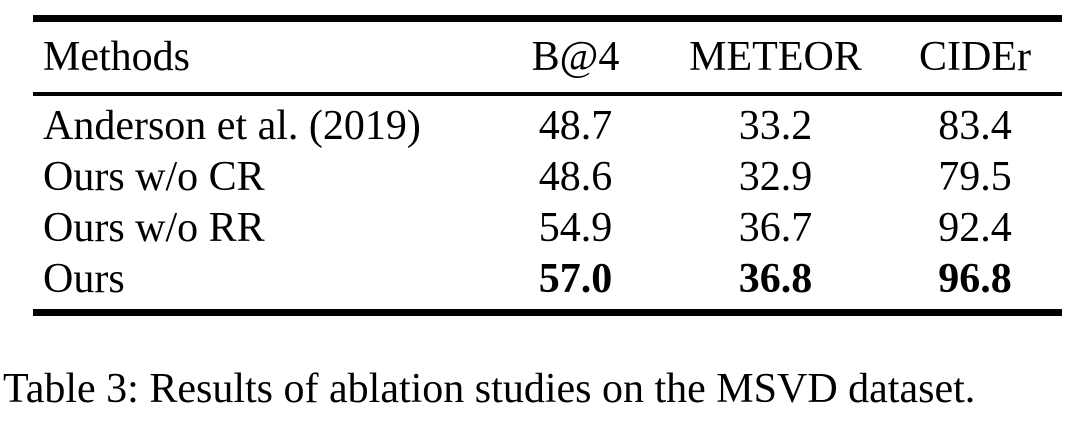 The height and width of the screenshot is (429, 1080). I want to click on column-header-meteor: METEOR, so click(775, 57).